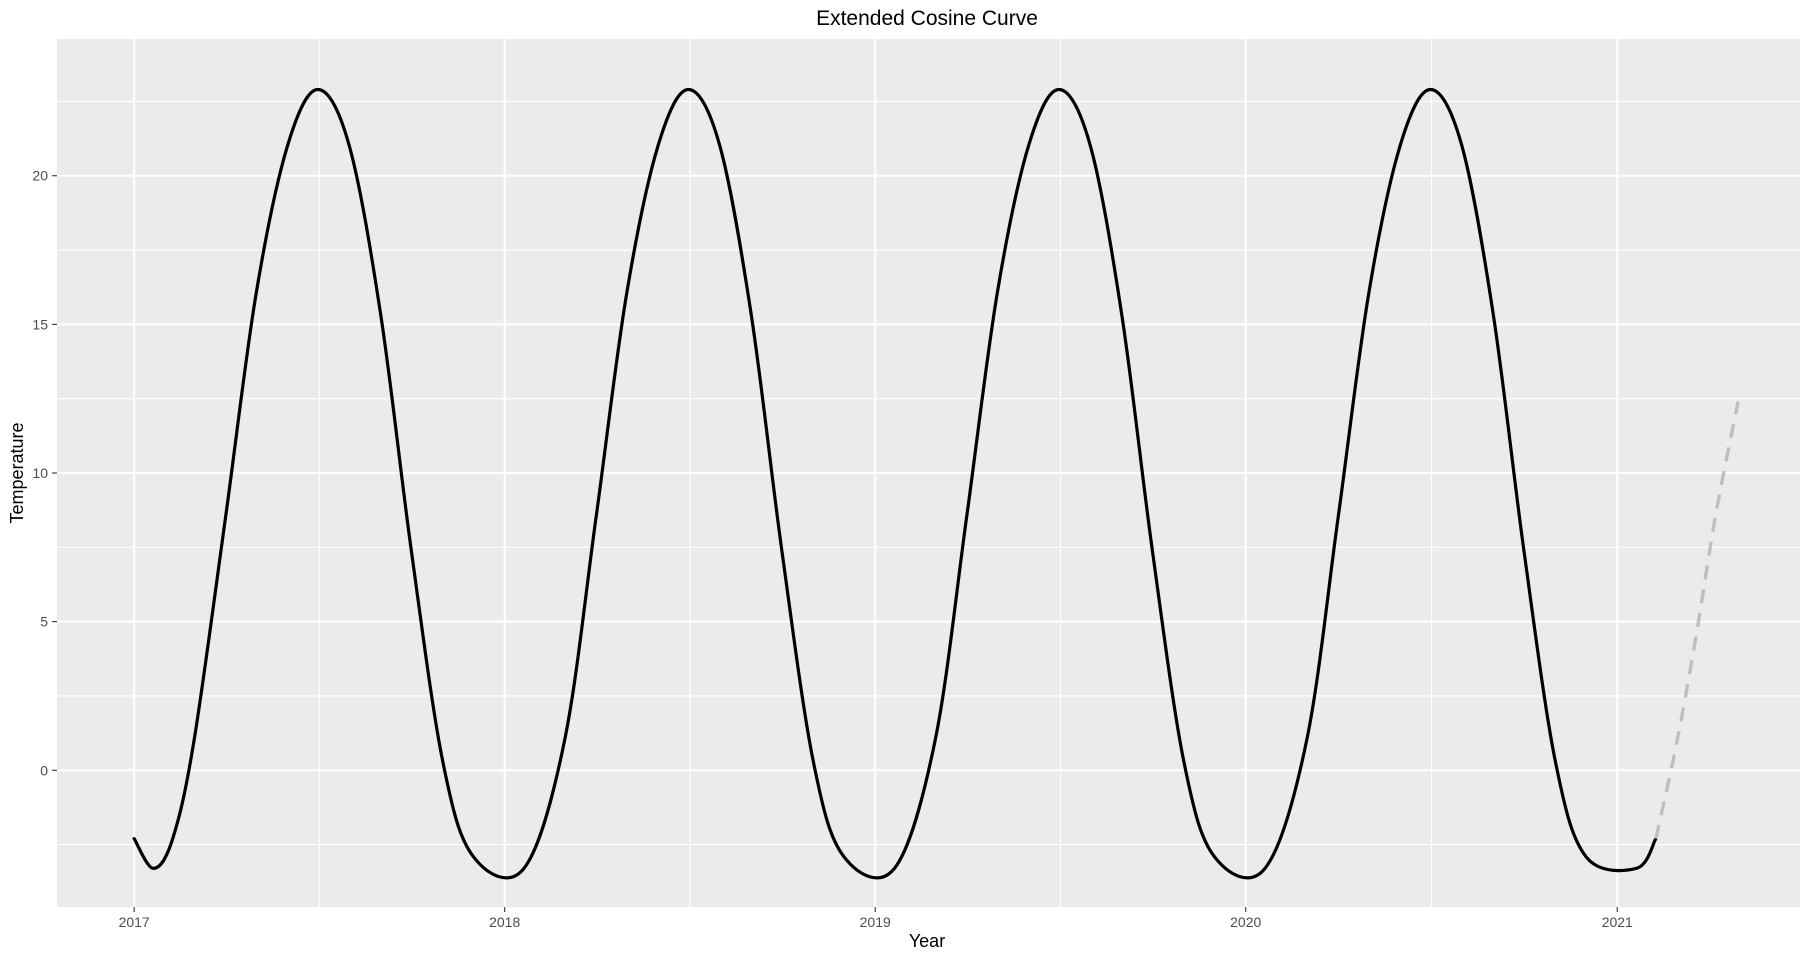 The image size is (1800, 960). I want to click on x-axis-tick-labels: 2017 2018 2019 2020 2021, so click(876, 922).